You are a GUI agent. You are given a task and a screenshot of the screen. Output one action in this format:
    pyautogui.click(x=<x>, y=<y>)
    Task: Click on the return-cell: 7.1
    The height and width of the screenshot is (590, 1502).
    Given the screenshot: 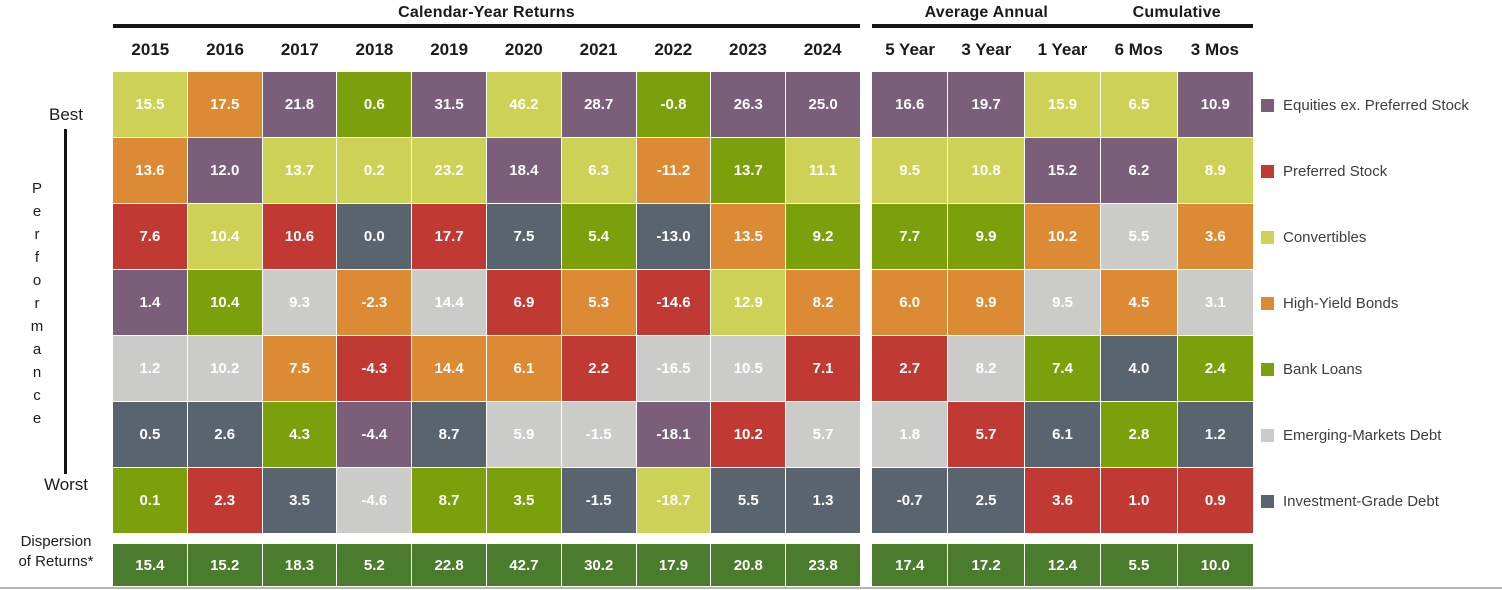 What is the action you would take?
    pyautogui.click(x=823, y=368)
    